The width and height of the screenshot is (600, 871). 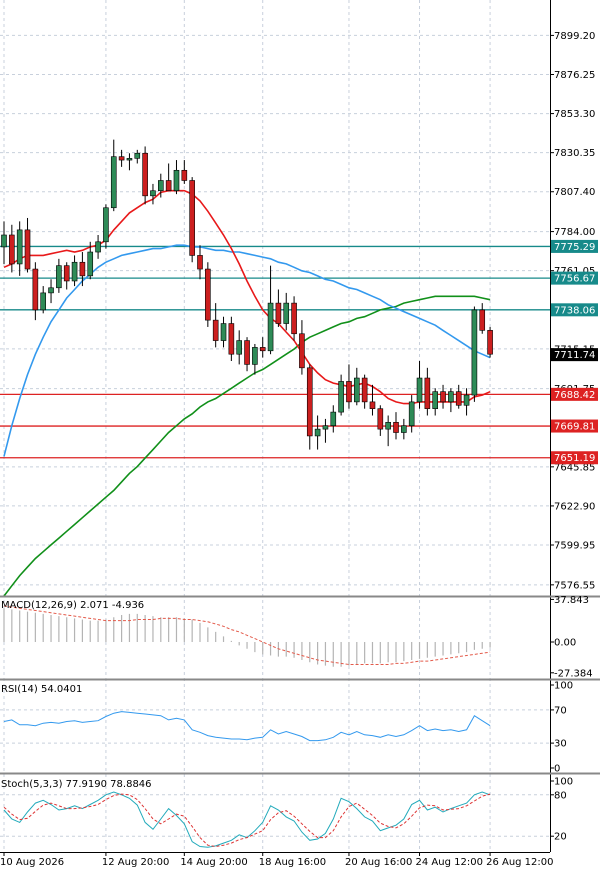 I want to click on time-tick-label: 18 Aug 16:00, so click(x=292, y=862).